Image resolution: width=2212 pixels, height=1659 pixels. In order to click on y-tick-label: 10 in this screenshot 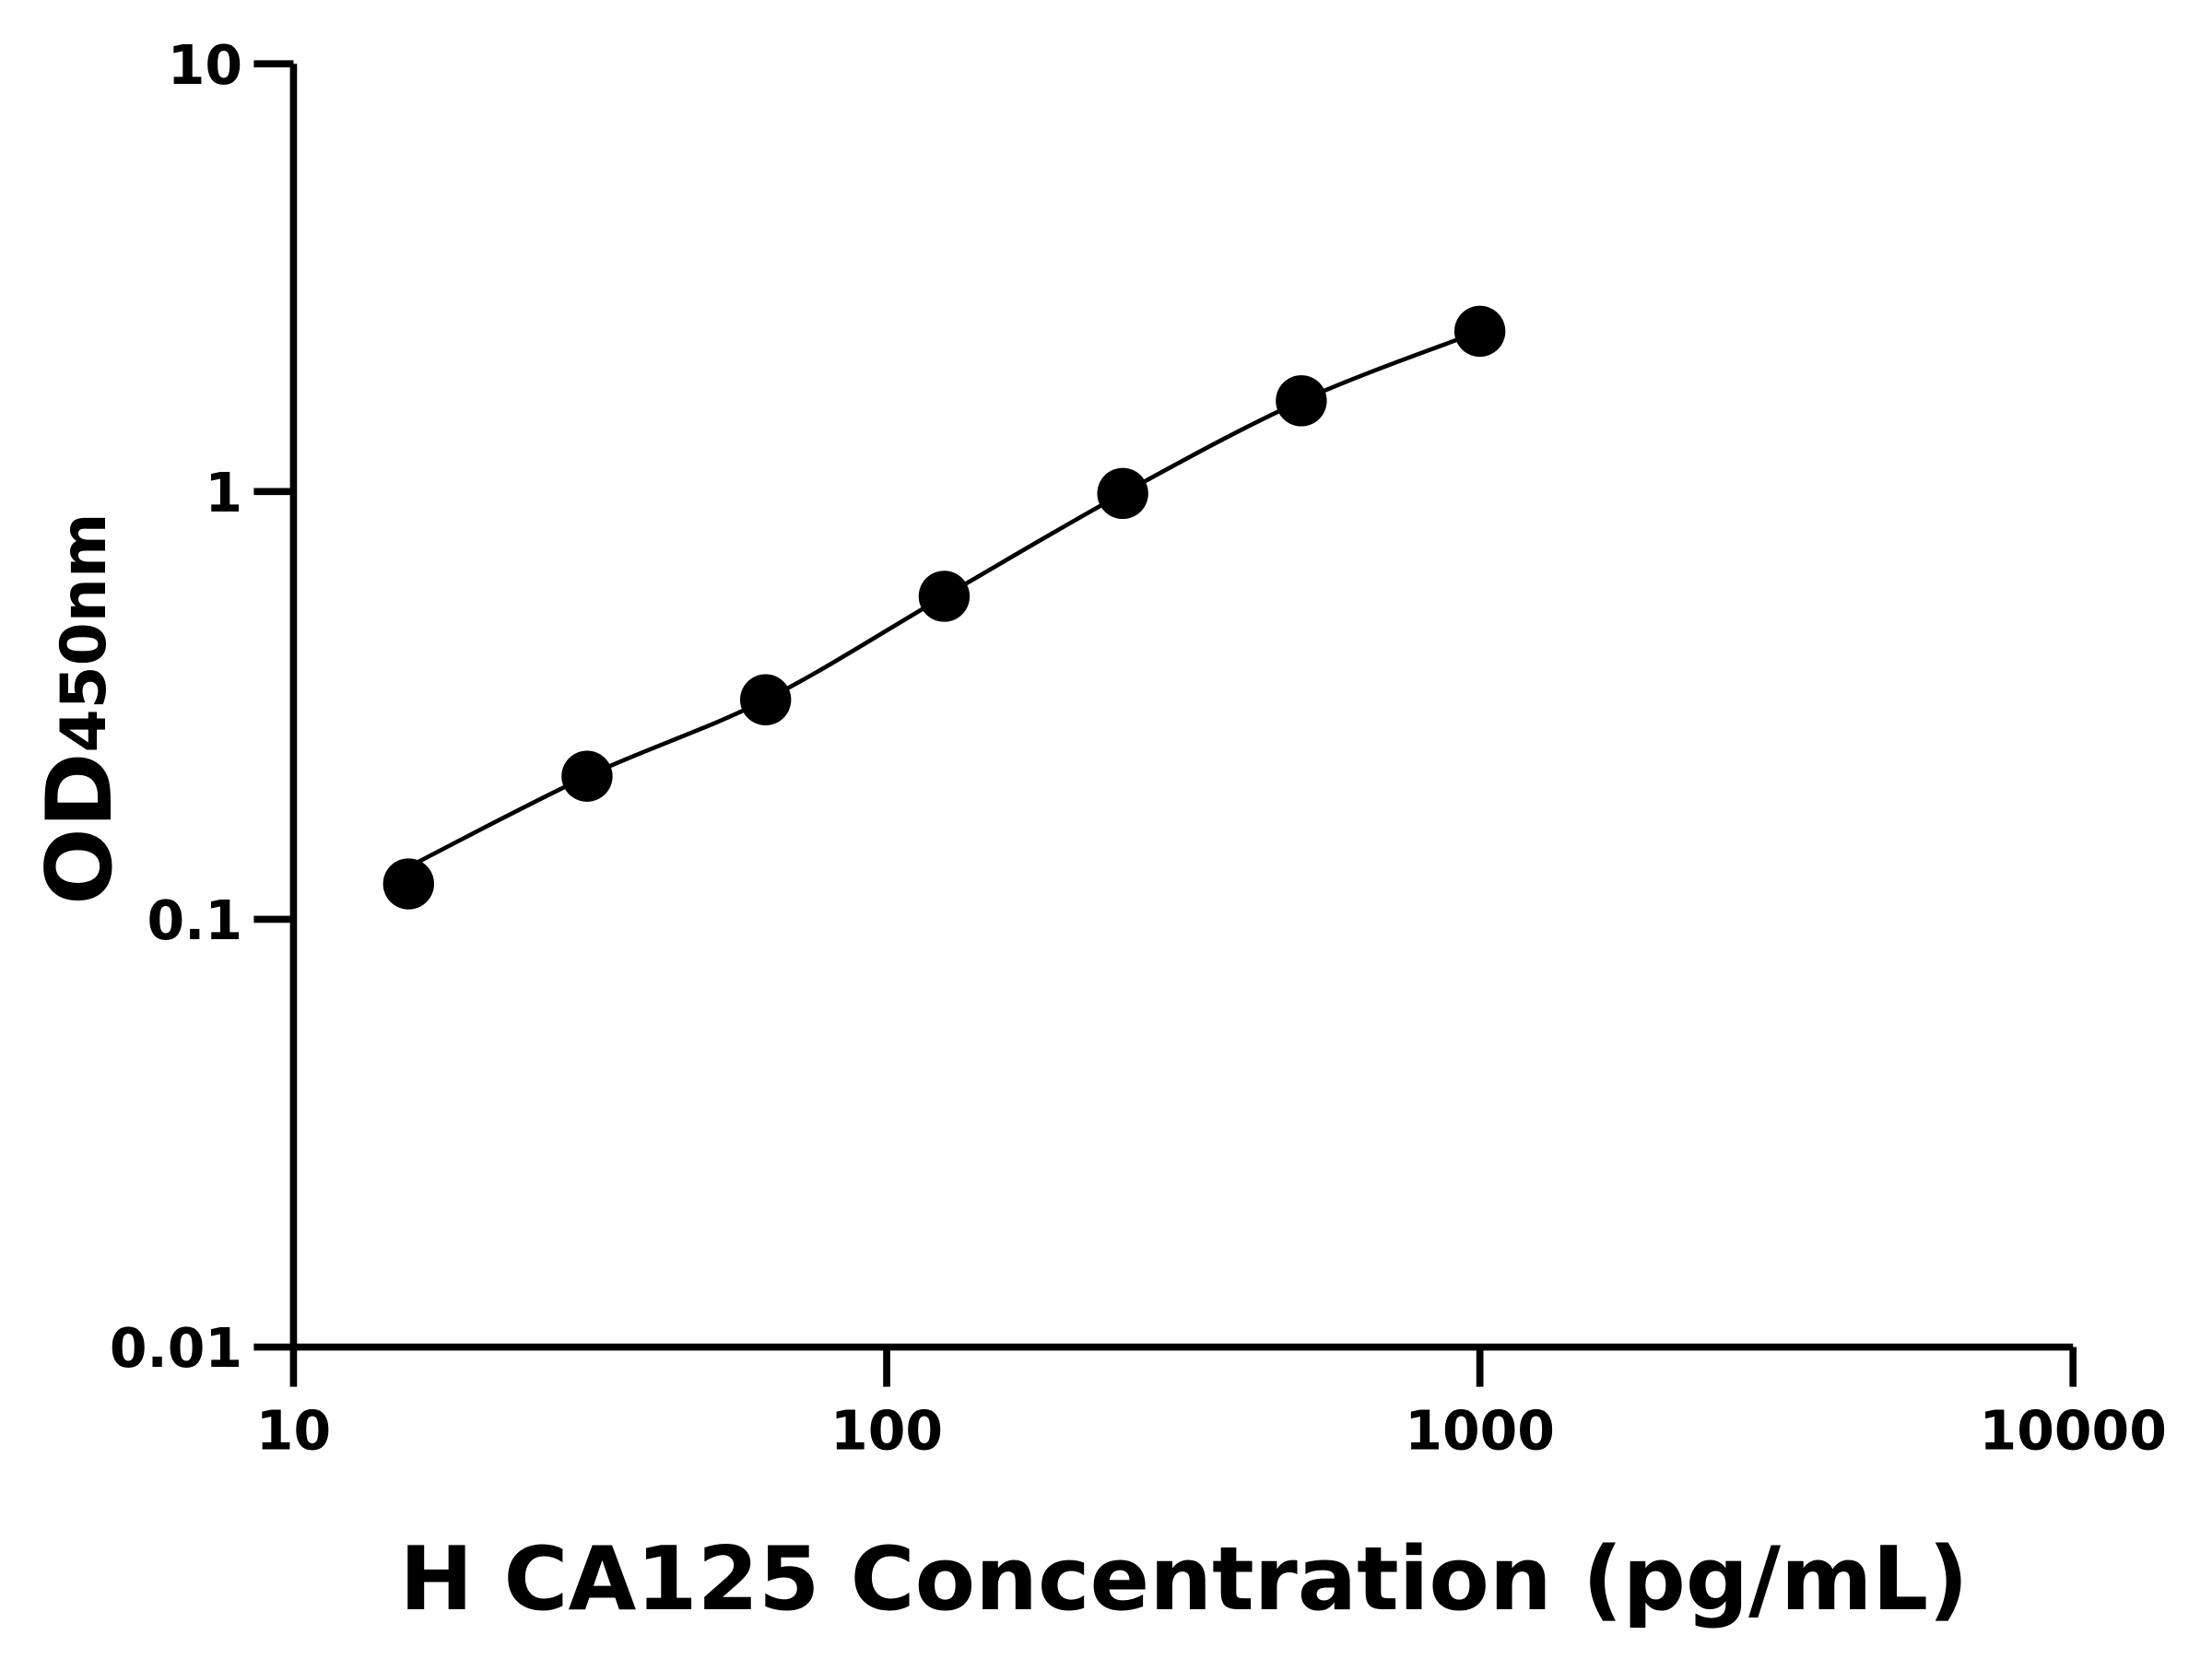, I will do `click(205, 65)`.